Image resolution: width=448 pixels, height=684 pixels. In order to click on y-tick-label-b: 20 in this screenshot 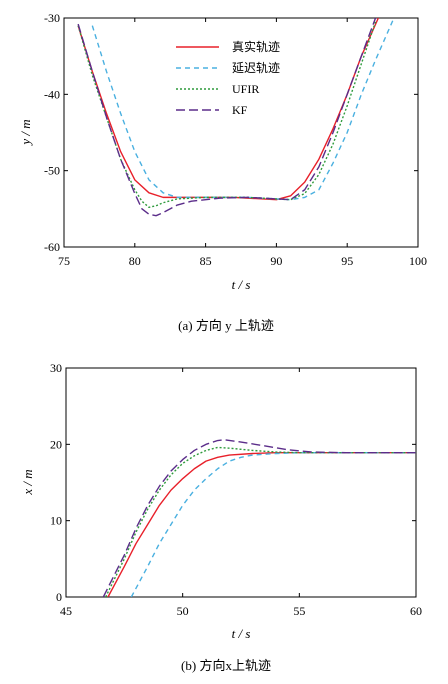, I will do `click(56, 444)`.